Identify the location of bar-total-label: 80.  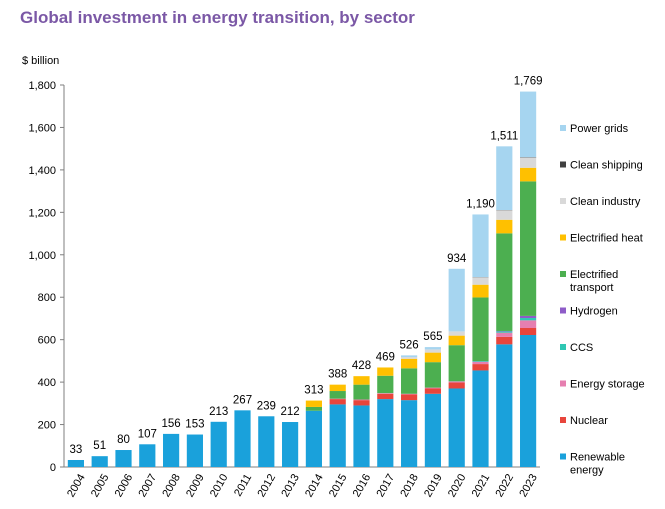
(123, 440).